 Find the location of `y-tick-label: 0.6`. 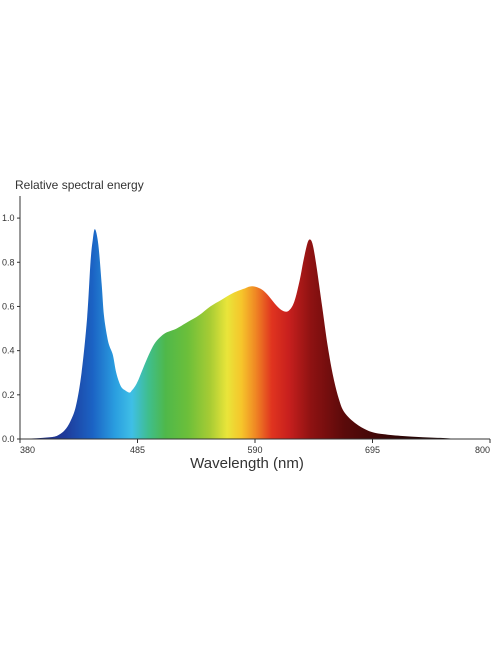

y-tick-label: 0.6 is located at coordinates (8, 306).